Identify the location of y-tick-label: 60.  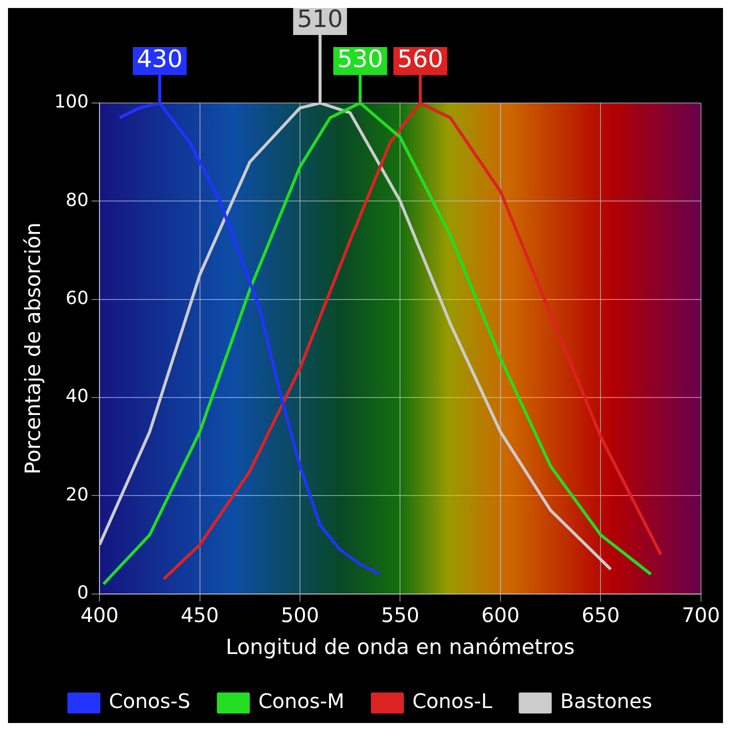
(77, 298).